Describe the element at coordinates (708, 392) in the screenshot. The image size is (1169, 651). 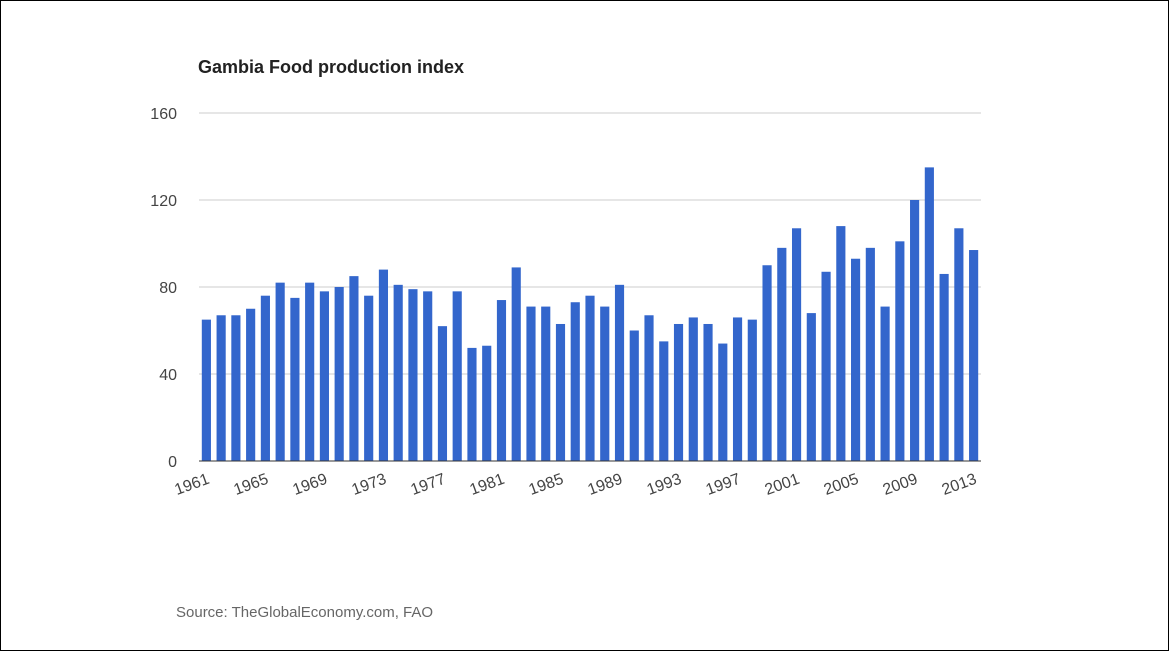
I see `bar-1995` at that location.